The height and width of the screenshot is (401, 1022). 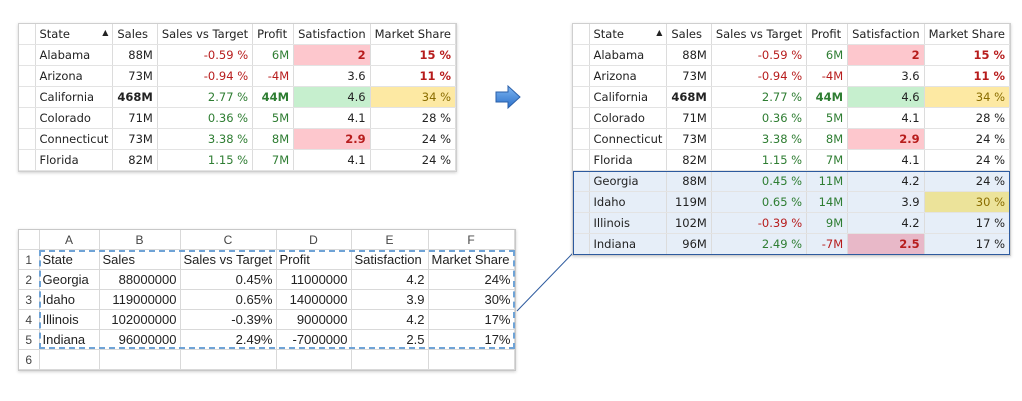 I want to click on sheet-cell: 88000000, so click(x=140, y=279).